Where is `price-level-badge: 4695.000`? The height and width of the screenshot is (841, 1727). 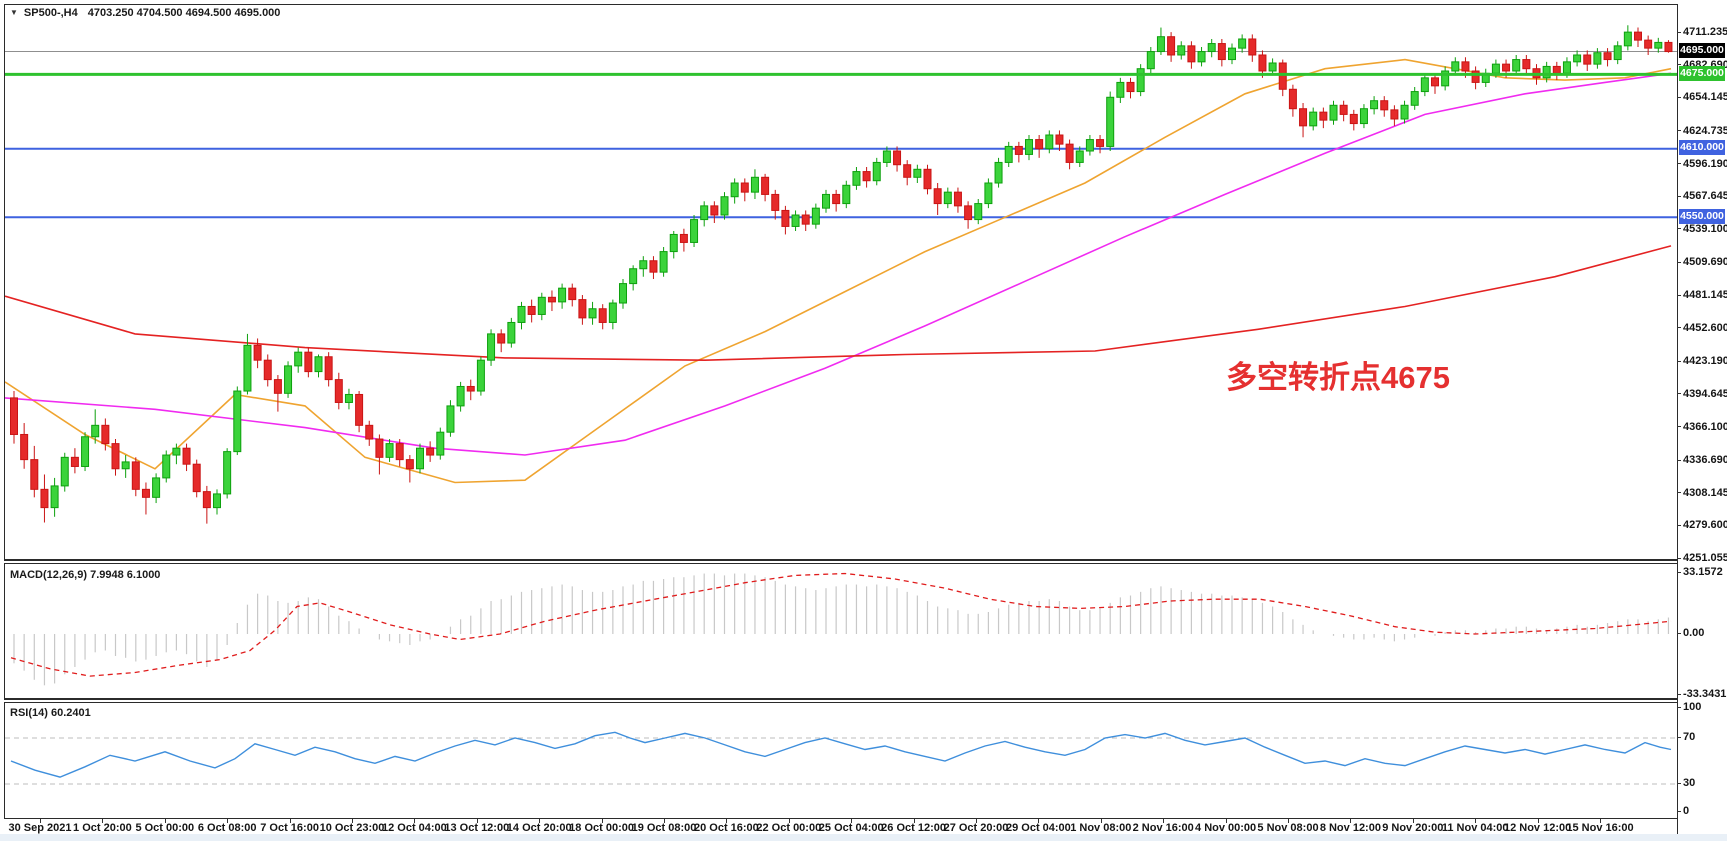
price-level-badge: 4695.000 is located at coordinates (1702, 51).